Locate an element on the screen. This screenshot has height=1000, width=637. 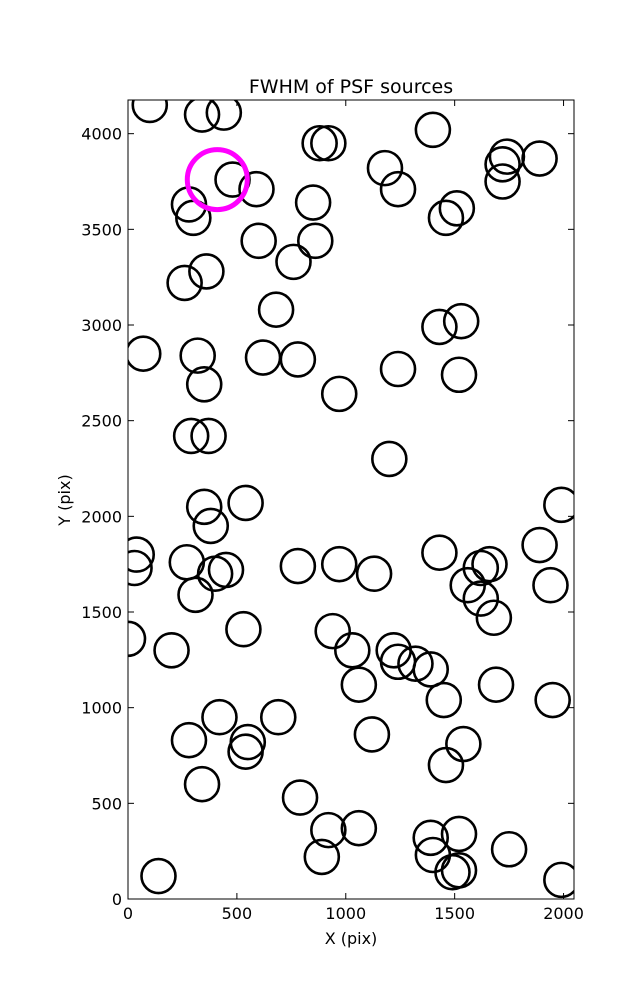
y-axis-title: Y (pix) is located at coordinates (64, 500).